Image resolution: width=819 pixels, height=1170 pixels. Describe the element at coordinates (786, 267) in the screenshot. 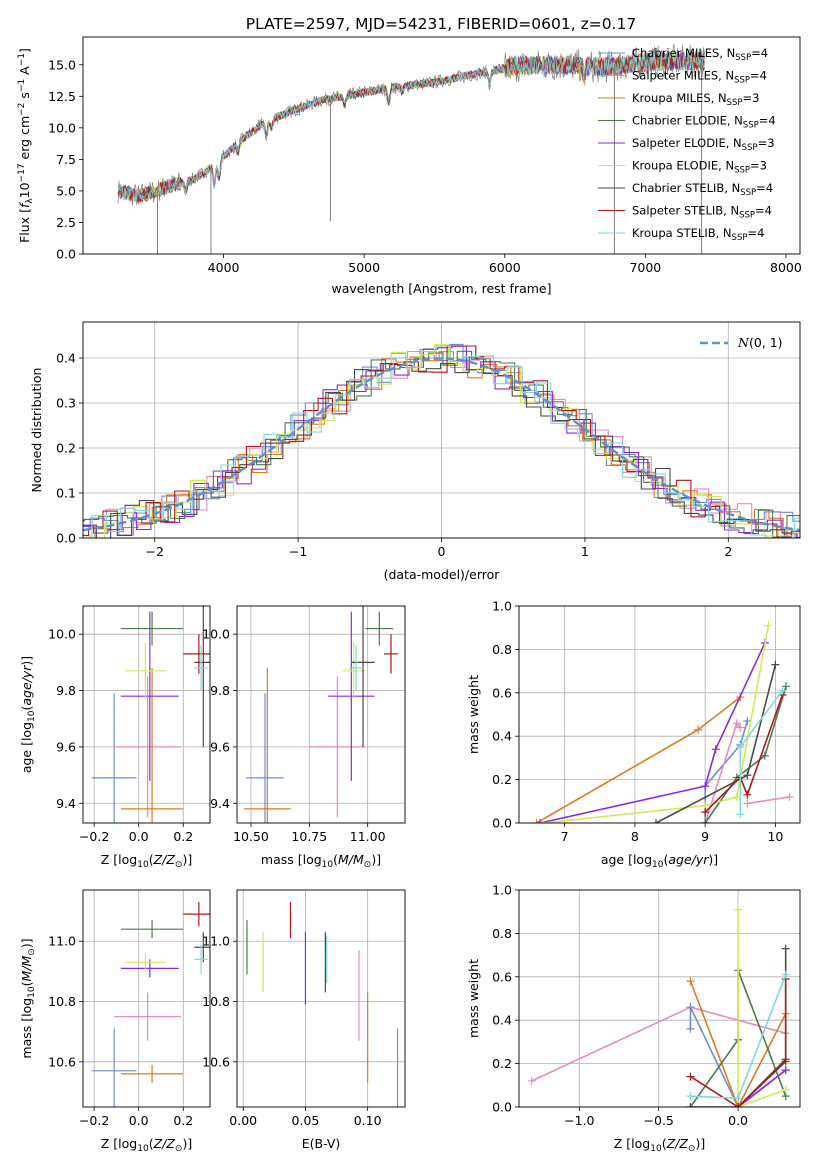

I see `x-tick-label: 8000` at that location.